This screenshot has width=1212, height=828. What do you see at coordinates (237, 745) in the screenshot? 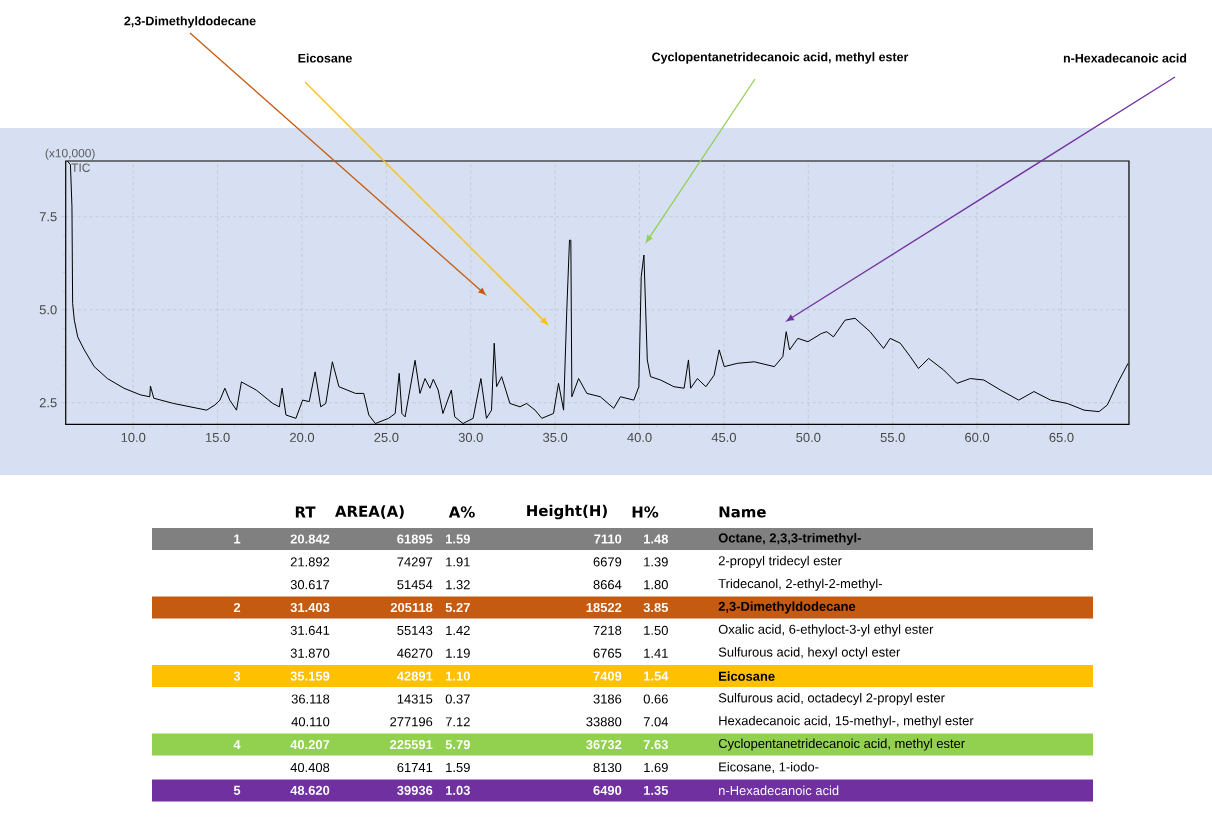
I see `text: 4` at bounding box center [237, 745].